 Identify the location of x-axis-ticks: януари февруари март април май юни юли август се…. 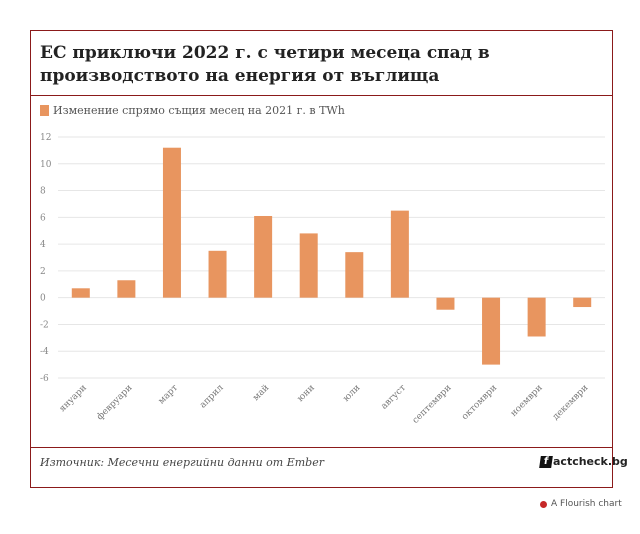
(324, 404).